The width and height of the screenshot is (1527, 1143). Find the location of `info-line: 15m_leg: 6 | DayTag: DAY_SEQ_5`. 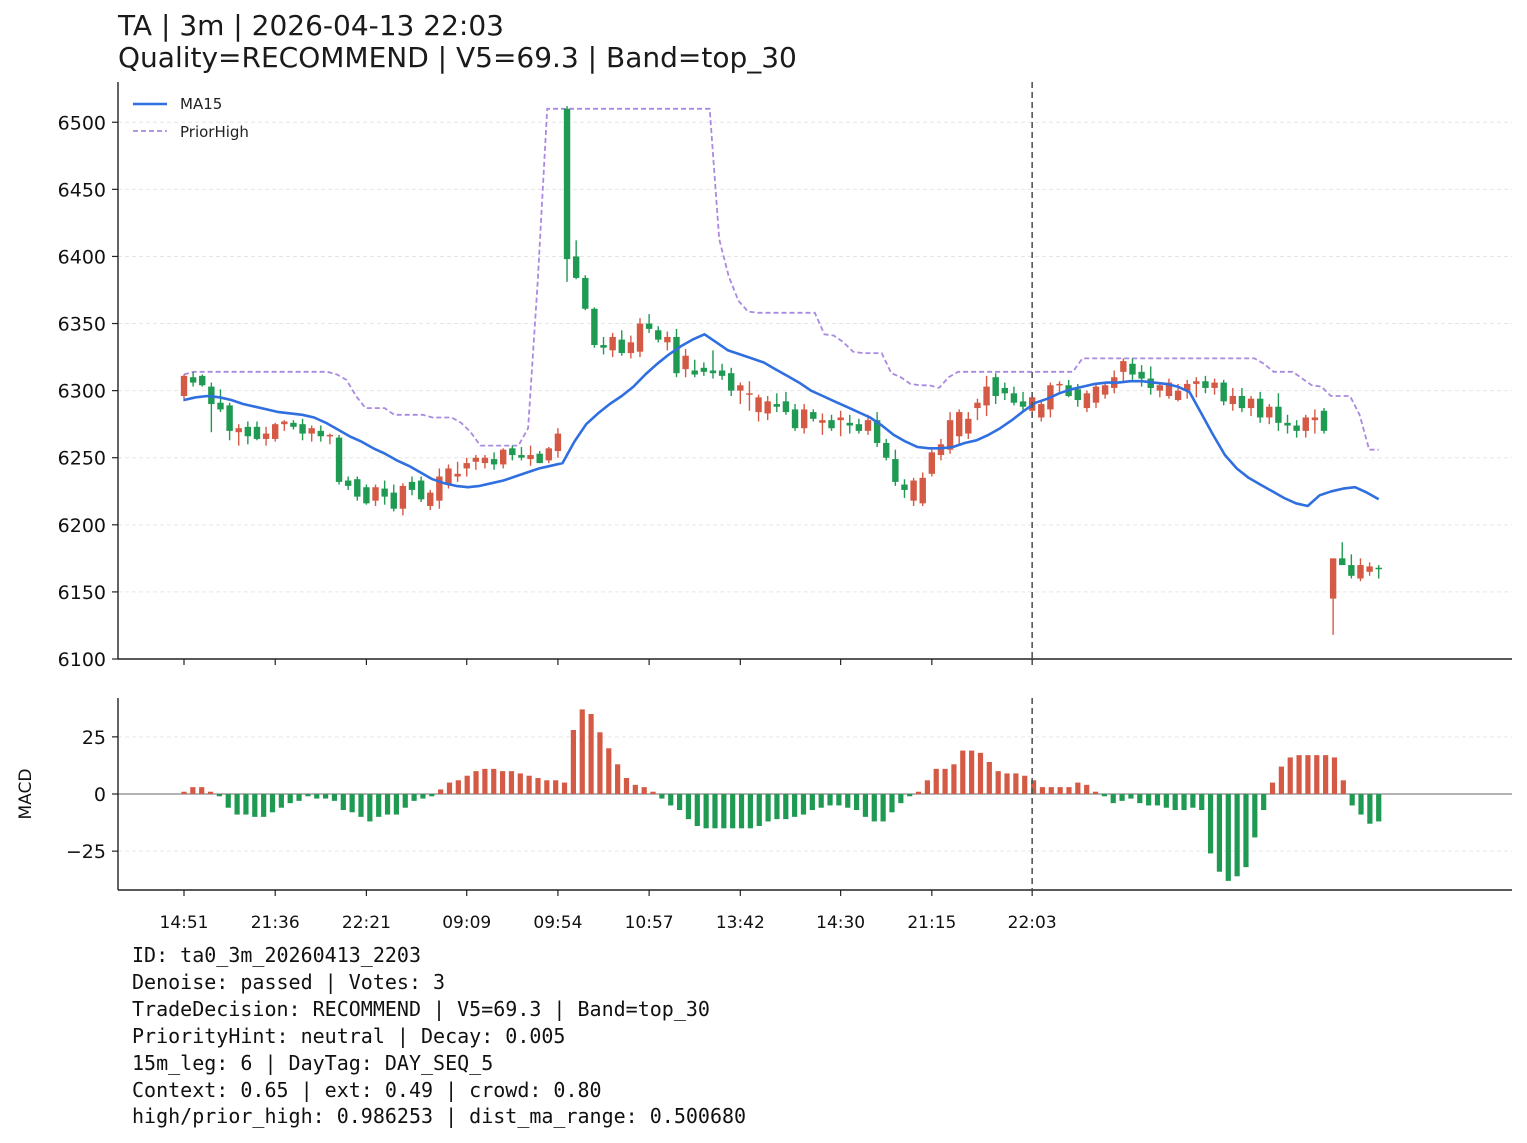

info-line: 15m_leg: 6 | DayTag: DAY_SEQ_5 is located at coordinates (313, 1062).